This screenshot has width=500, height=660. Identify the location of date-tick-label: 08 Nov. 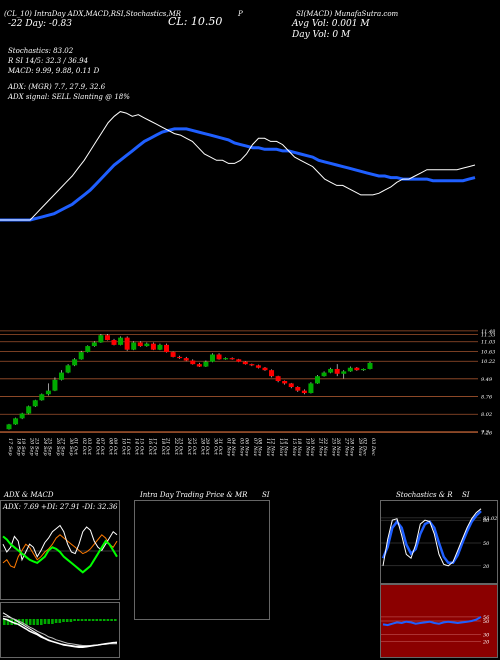
(259, 447).